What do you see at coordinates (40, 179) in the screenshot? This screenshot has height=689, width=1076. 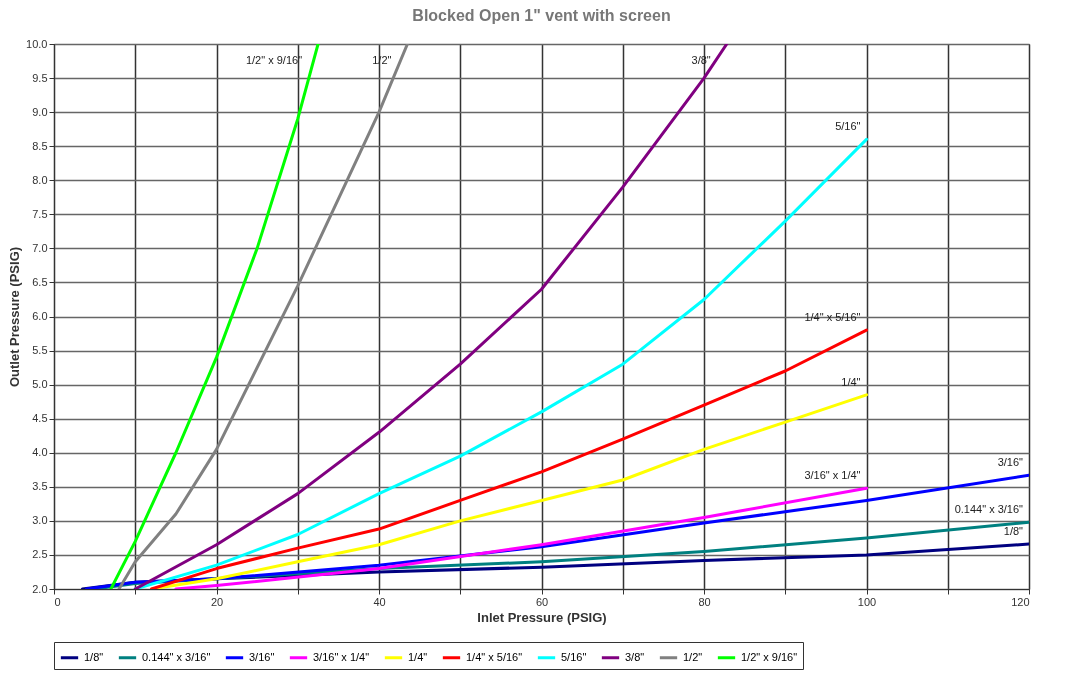 I see `y-tick-label: 8.0` at bounding box center [40, 179].